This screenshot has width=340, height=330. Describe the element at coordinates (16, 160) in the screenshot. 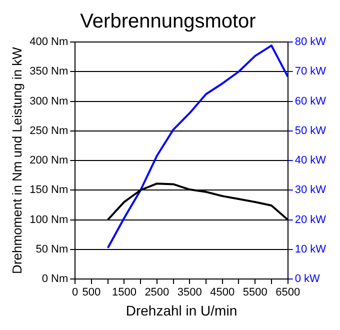

I see `y-axis-title: Drehmoment in Nm und Leistung in kW` at that location.